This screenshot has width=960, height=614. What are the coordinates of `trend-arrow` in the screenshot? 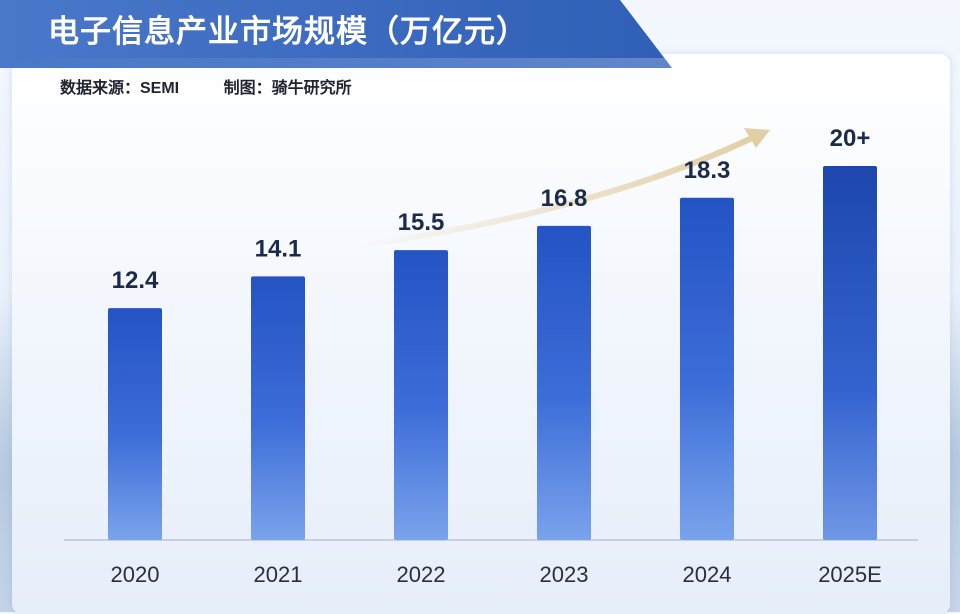 It's located at (556, 192).